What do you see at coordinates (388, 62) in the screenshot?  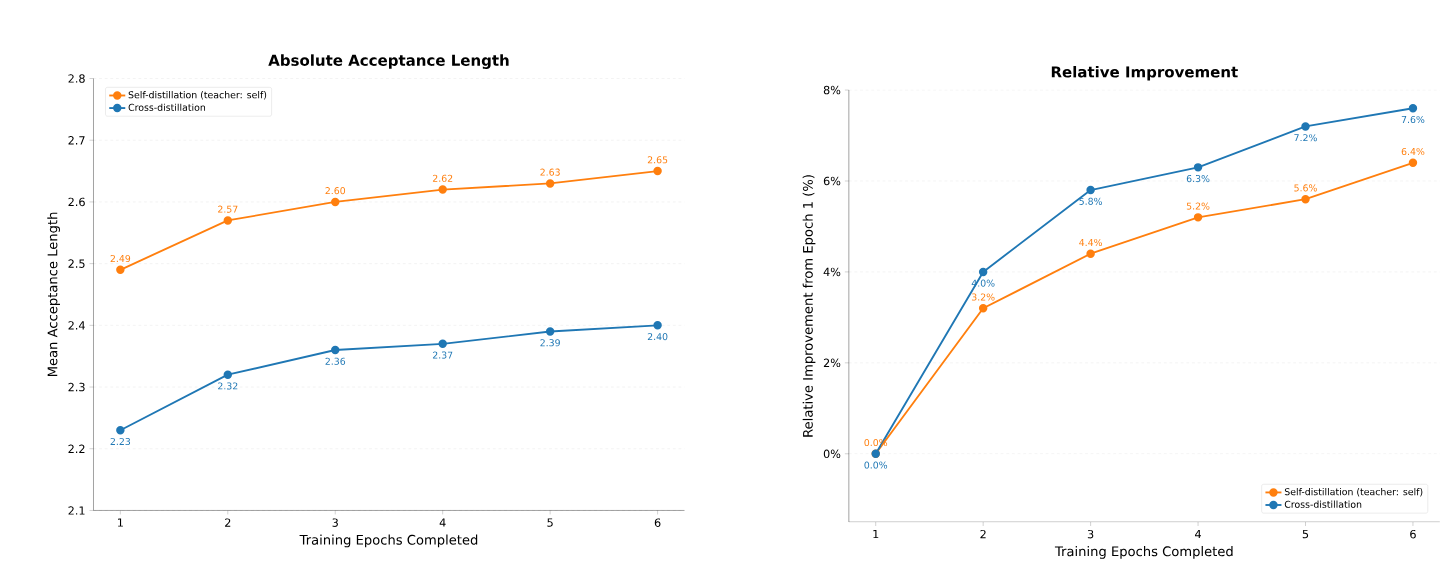 I see `chart-title: Absolute Acceptance Length` at bounding box center [388, 62].